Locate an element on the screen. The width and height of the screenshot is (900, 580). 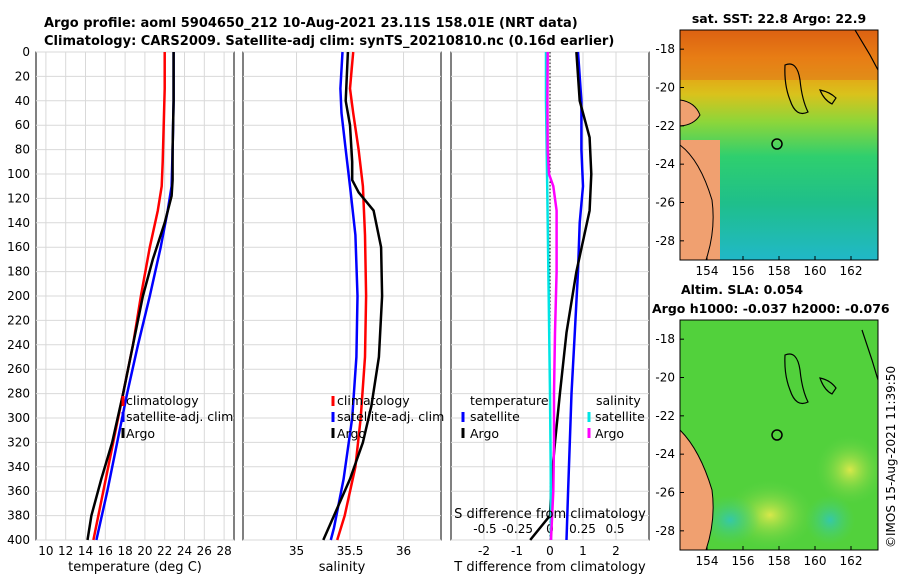
depth-tick-200: 200 is located at coordinates (18, 296).